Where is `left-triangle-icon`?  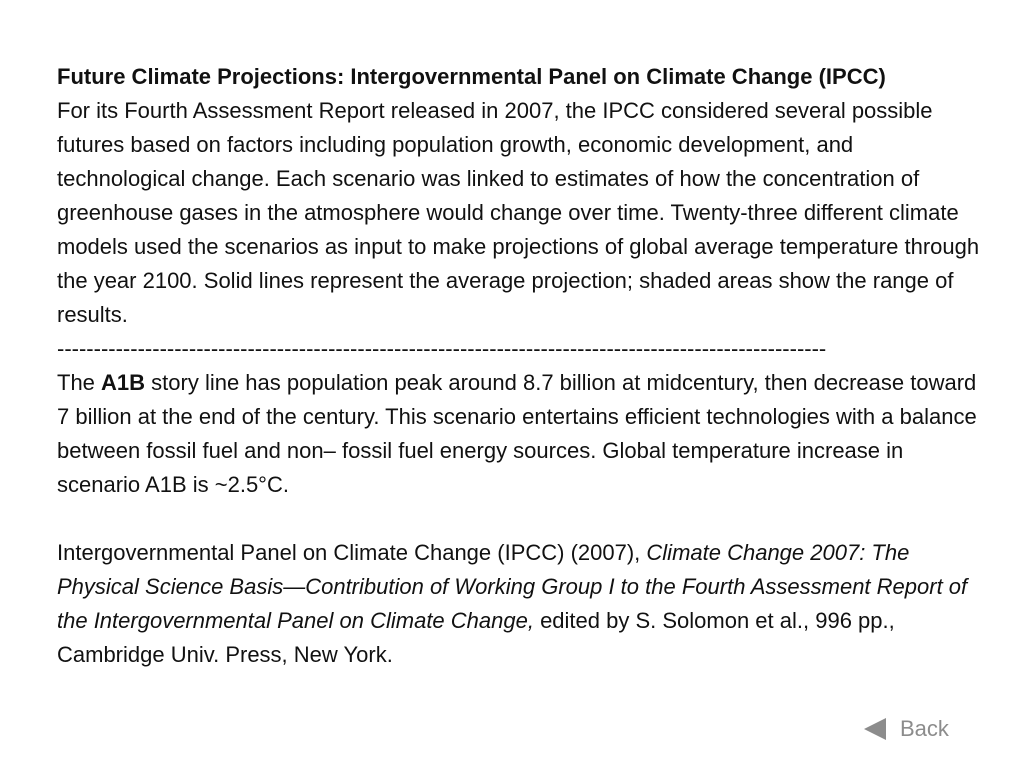
left-triangle-icon is located at coordinates (875, 729).